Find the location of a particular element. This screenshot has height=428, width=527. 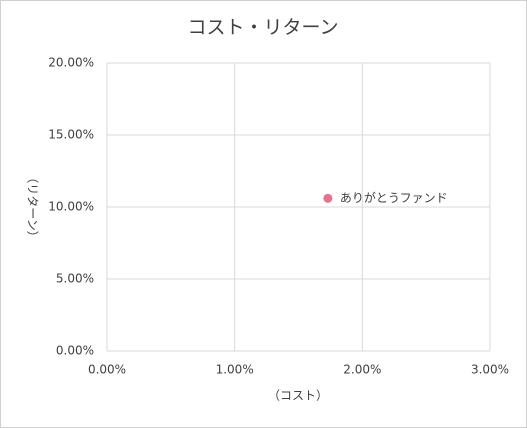

x-tick-label: 3.00% is located at coordinates (490, 370).